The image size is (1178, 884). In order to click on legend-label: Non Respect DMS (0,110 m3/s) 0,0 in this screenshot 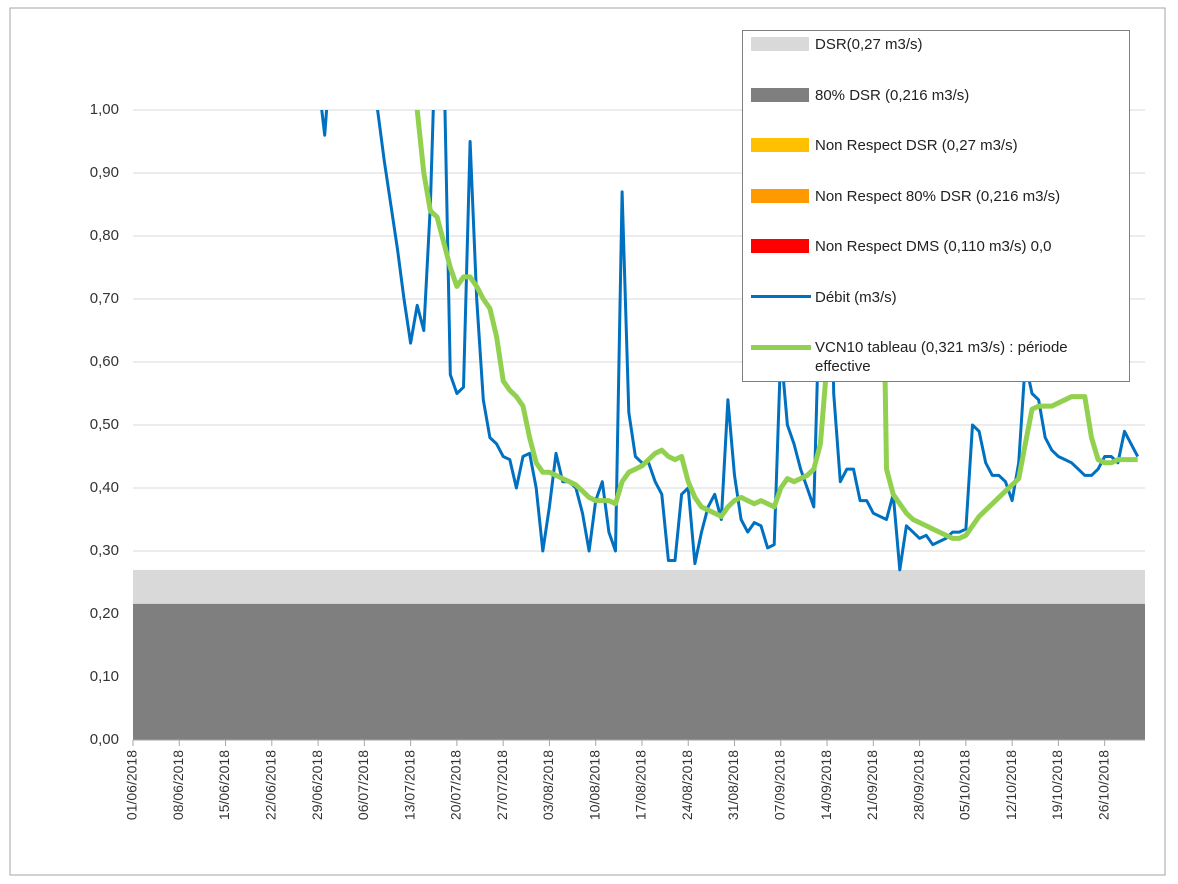, I will do `click(933, 246)`.